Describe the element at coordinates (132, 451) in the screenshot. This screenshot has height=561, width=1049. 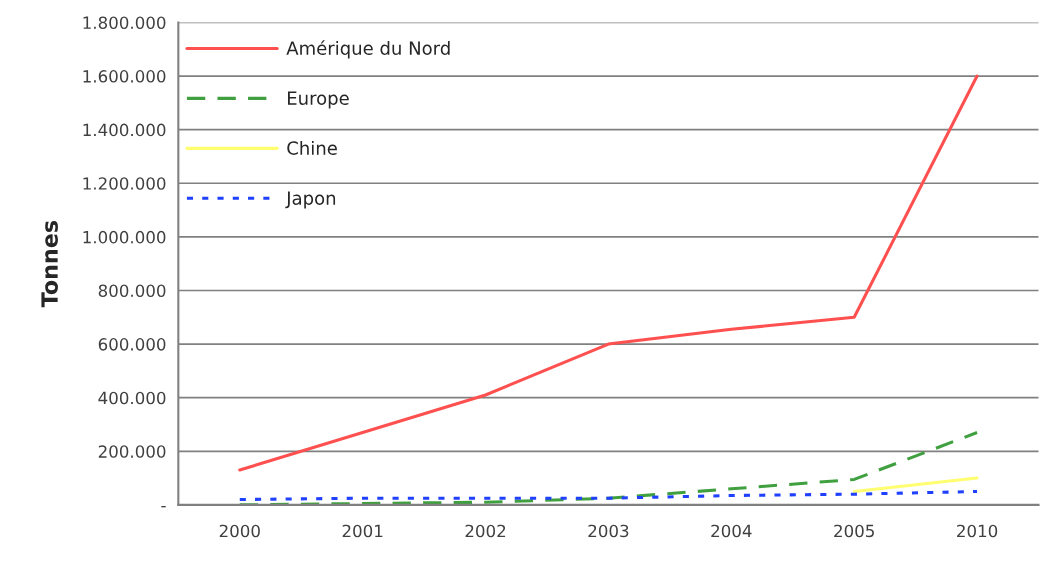
I see `y-tick-label: 200.000` at that location.